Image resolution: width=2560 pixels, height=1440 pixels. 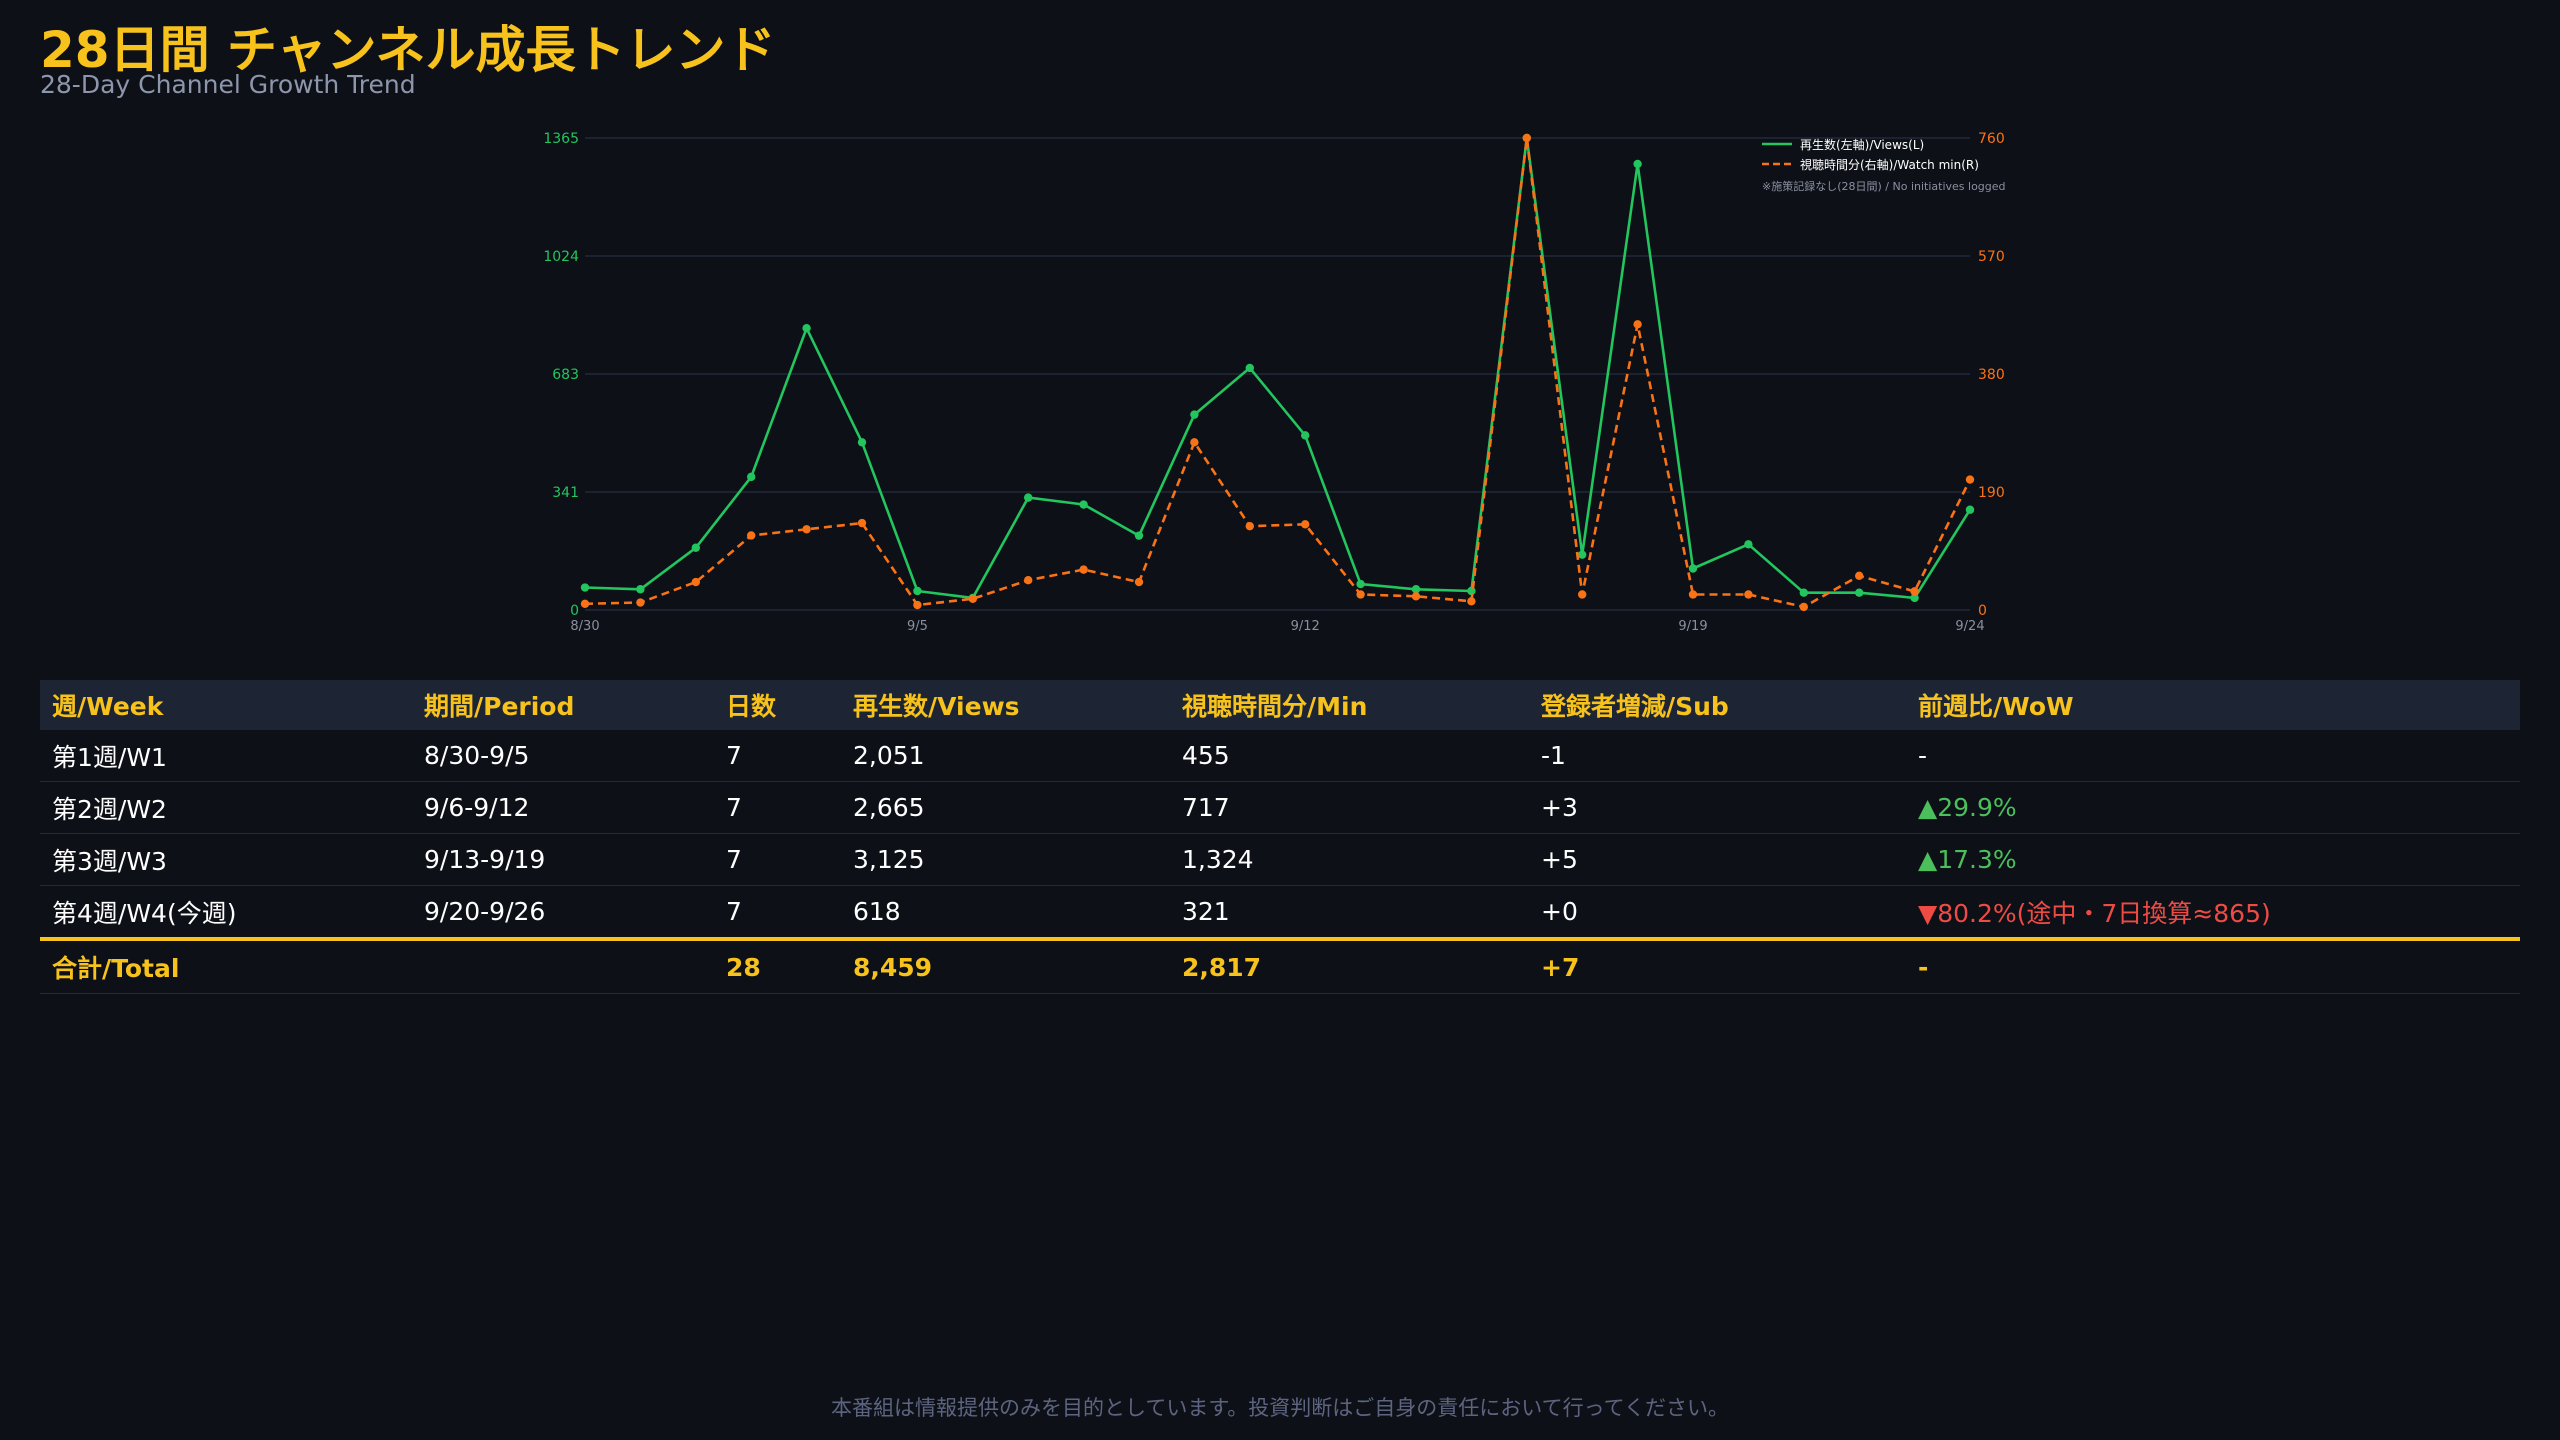 I want to click on cell-views: 2,051, so click(x=1005, y=756).